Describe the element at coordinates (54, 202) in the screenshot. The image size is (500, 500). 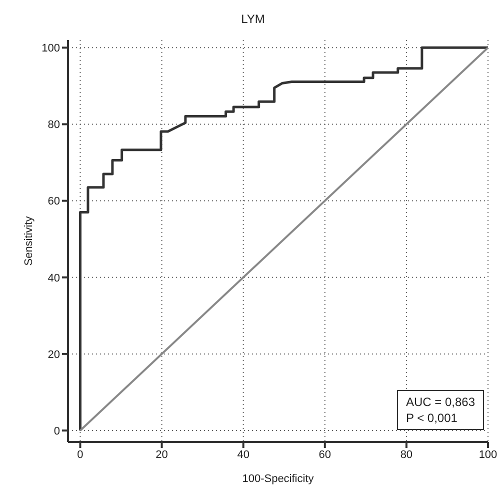
I see `y-tick-label: 60` at that location.